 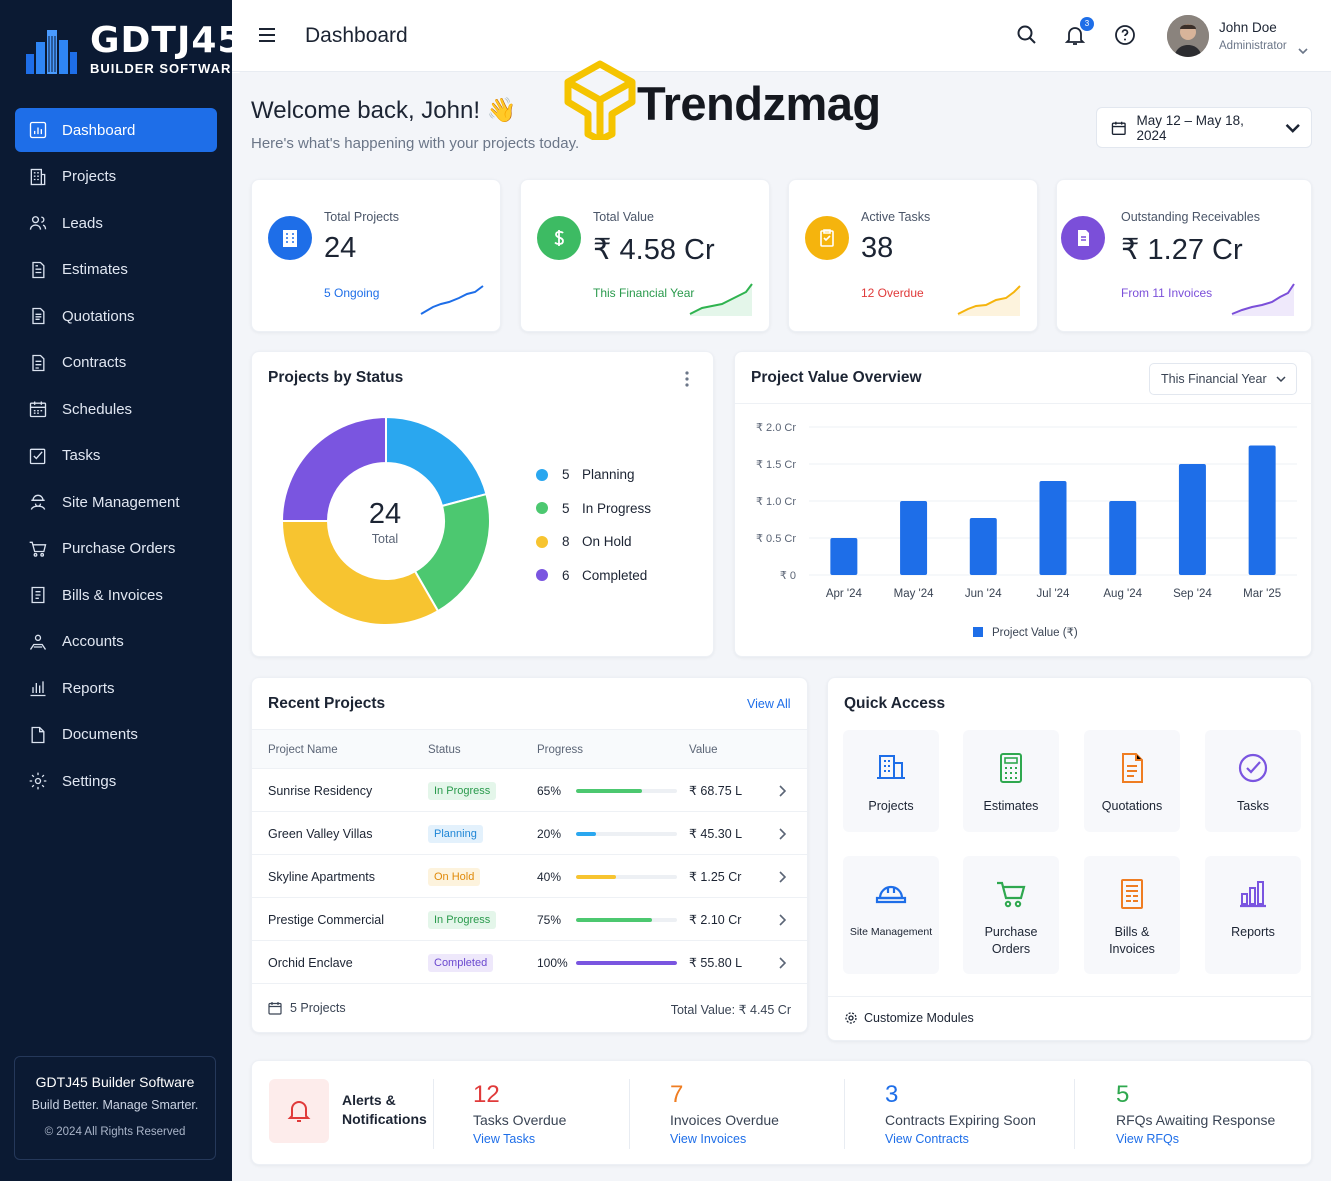 What do you see at coordinates (116, 409) in the screenshot?
I see `sidebar-item-schedules: Schedules` at bounding box center [116, 409].